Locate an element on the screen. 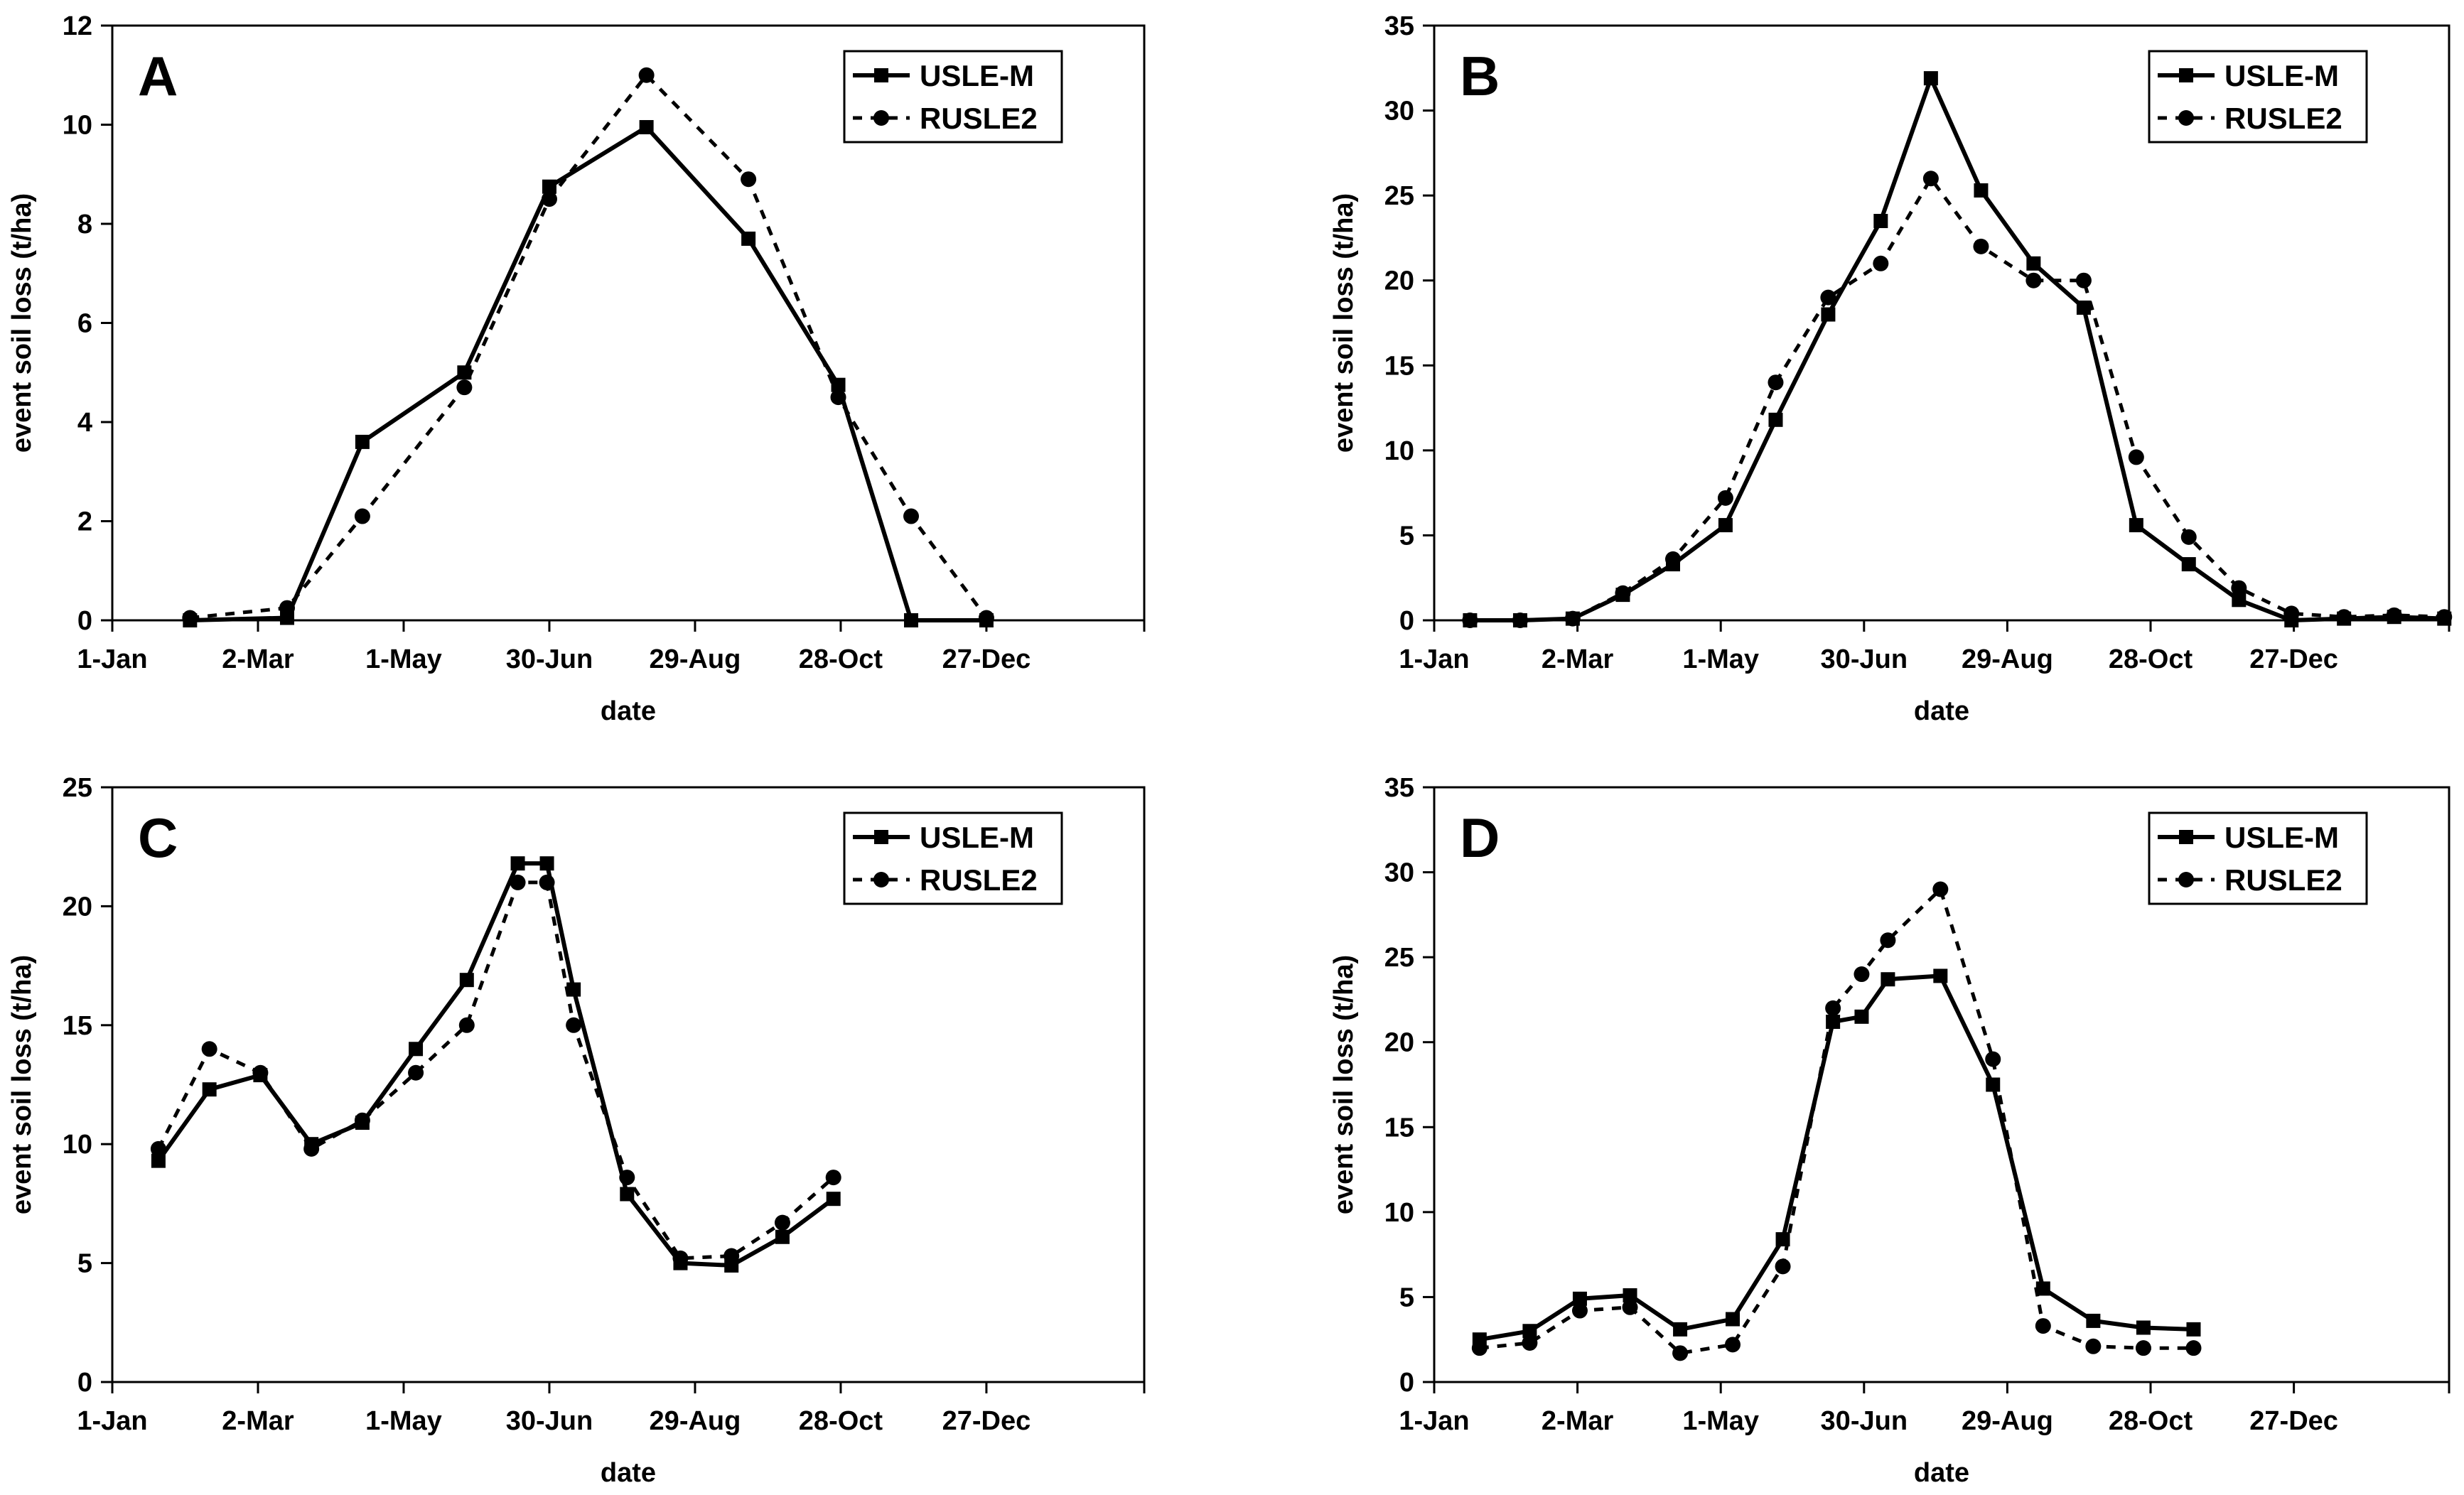 The image size is (2464, 1495). y-tick-label: 4 is located at coordinates (84, 423).